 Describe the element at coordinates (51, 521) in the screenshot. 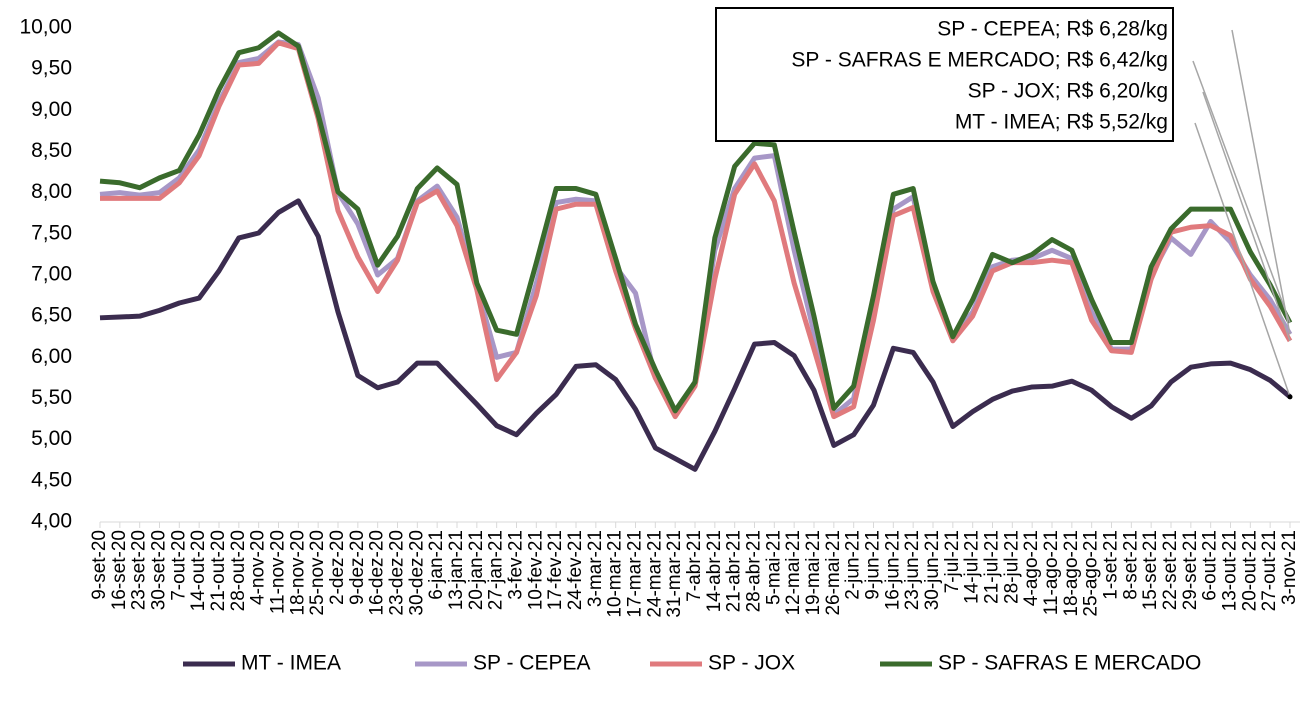

I see `y-tick-label: 4,00` at that location.